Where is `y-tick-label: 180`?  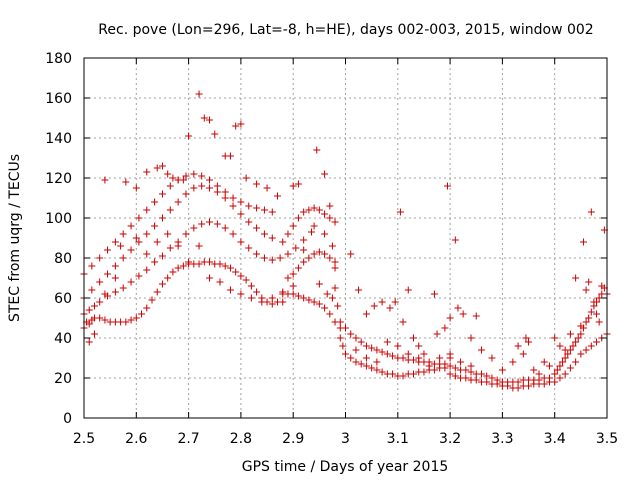 y-tick-label: 180 is located at coordinates (58, 59).